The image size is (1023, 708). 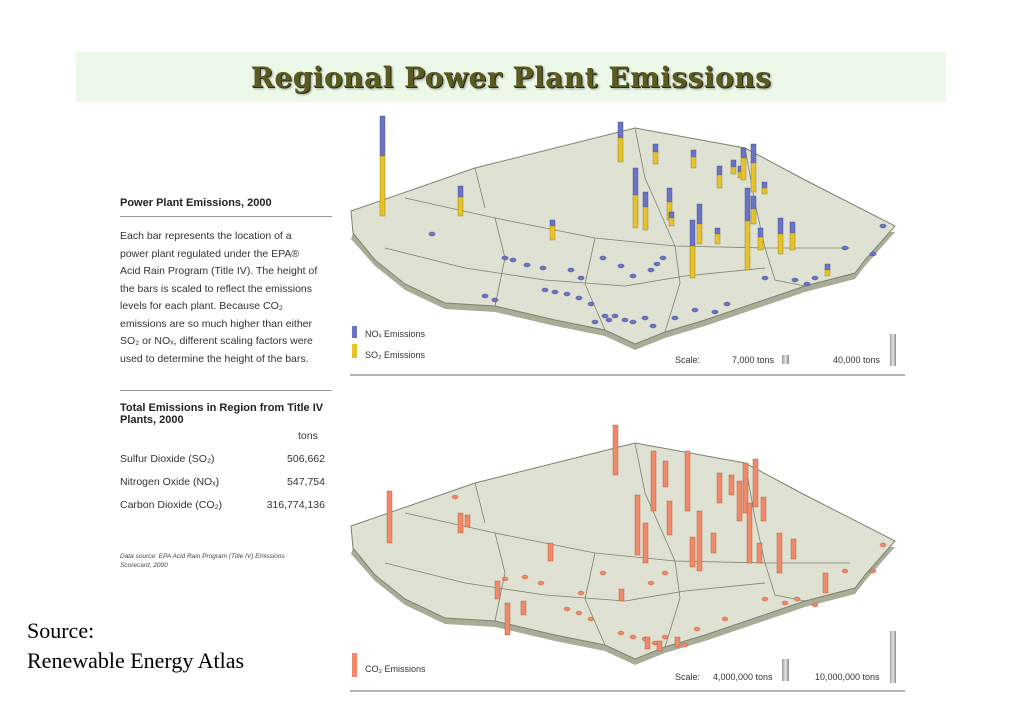 I want to click on table-heading-line: Total Emissions in Region from Title IV, so click(x=222, y=408).